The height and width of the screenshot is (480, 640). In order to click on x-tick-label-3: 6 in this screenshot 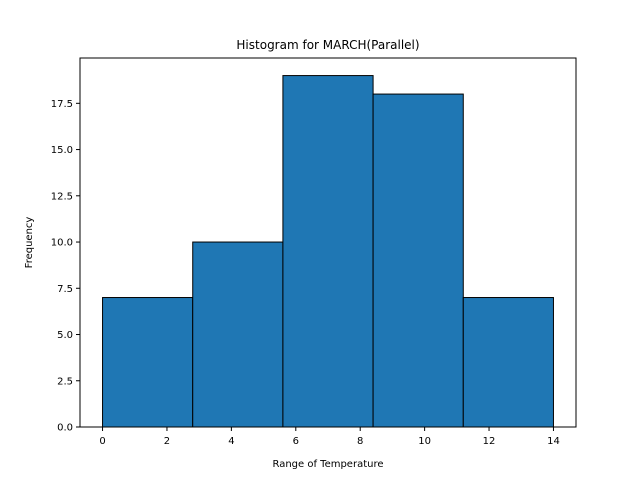, I will do `click(296, 441)`.